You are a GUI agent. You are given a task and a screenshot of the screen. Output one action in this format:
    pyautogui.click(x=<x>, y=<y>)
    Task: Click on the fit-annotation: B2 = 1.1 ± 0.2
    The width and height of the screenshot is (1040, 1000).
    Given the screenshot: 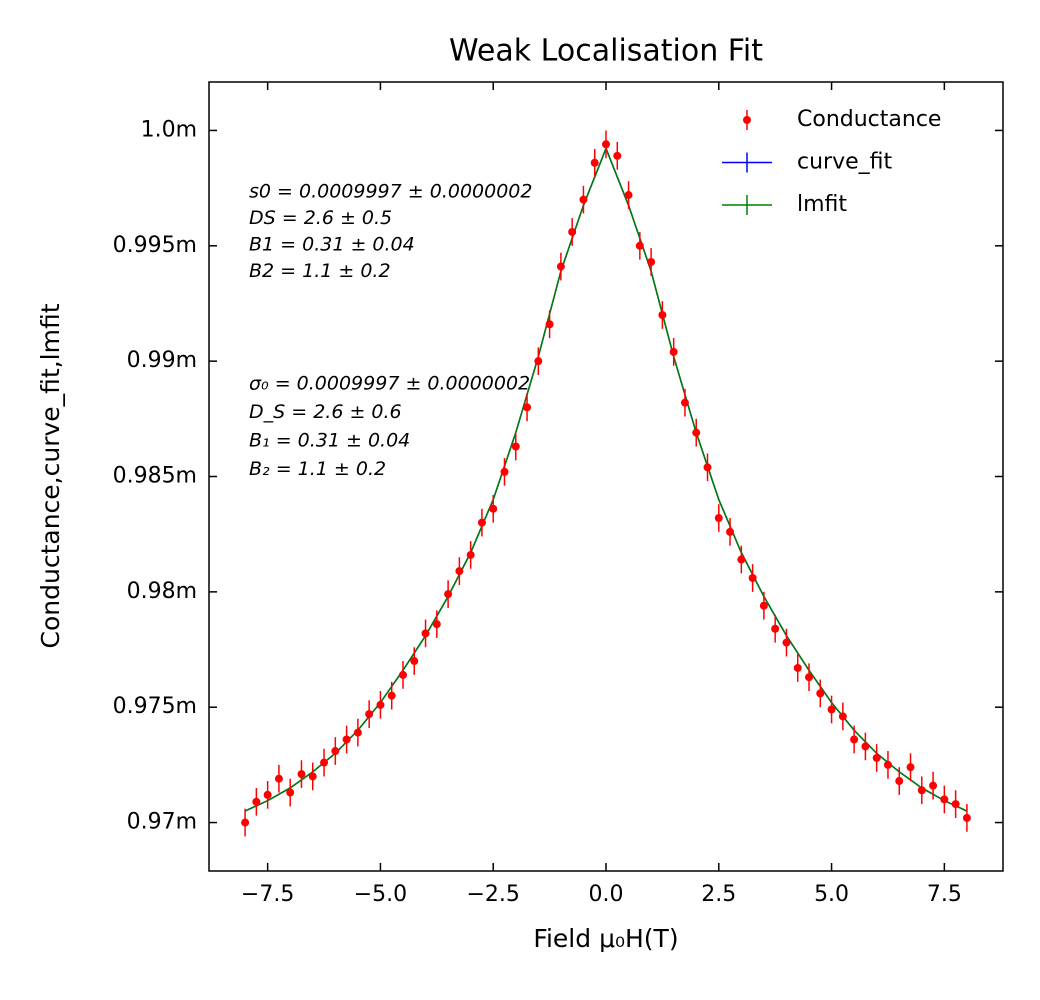 What is the action you would take?
    pyautogui.click(x=320, y=271)
    